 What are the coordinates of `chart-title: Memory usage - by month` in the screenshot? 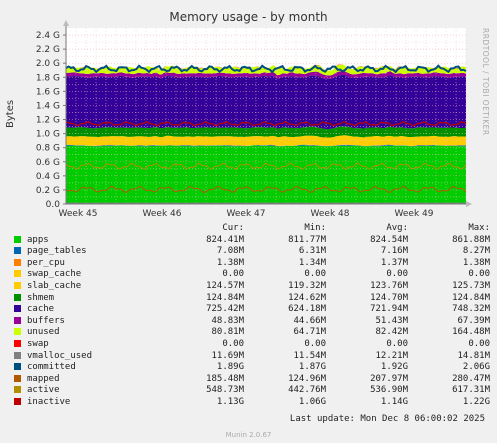 It's located at (248, 17).